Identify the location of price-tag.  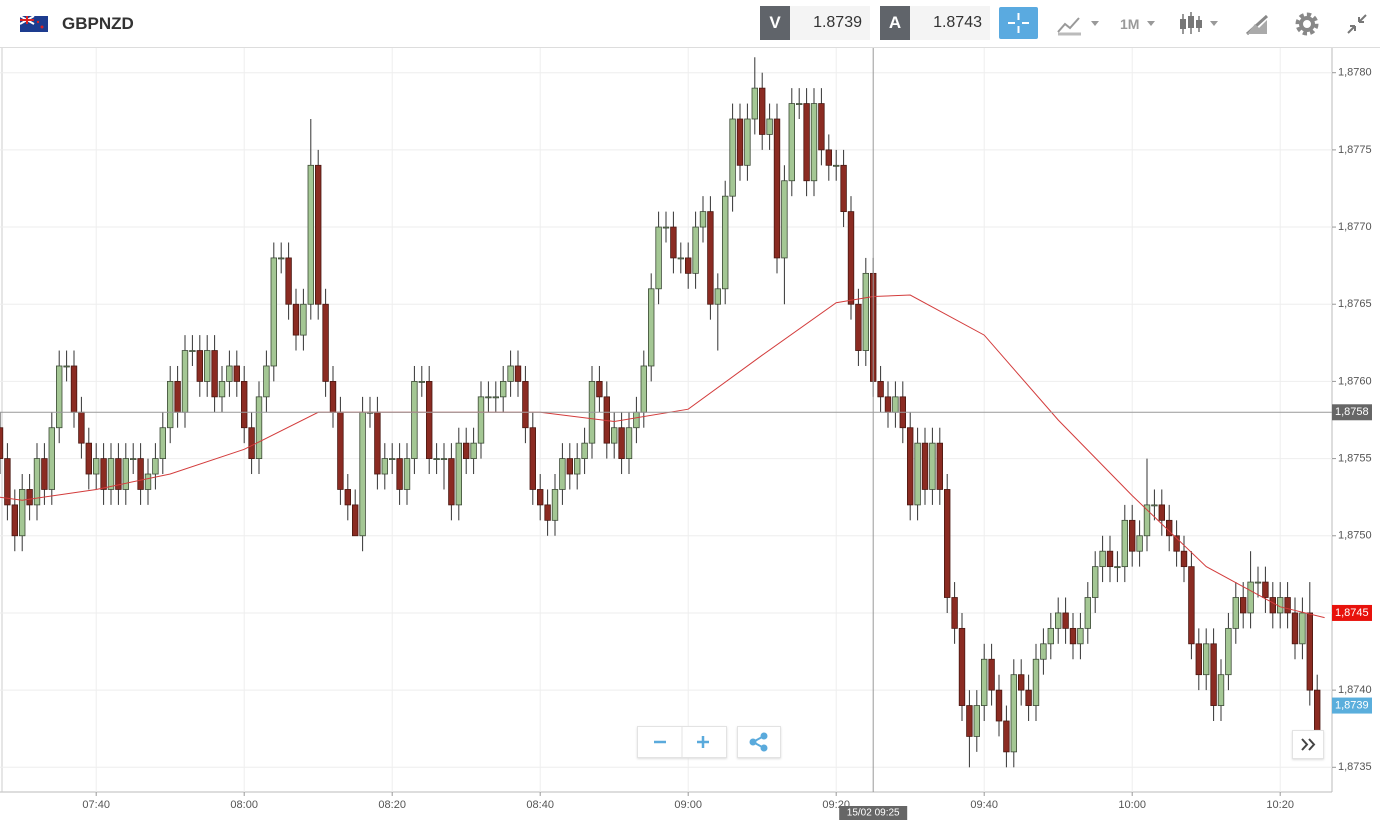
(1352, 705).